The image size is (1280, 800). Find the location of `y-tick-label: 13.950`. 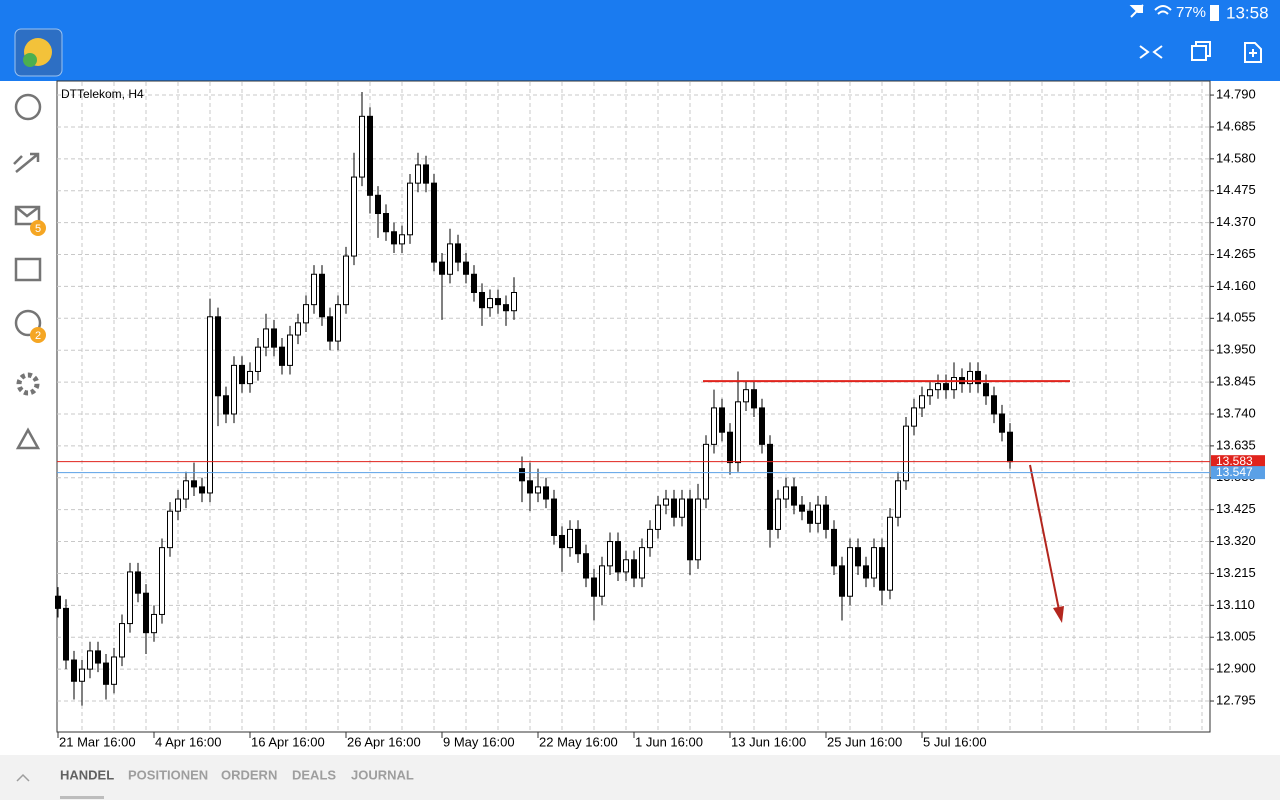

y-tick-label: 13.950 is located at coordinates (1236, 349).